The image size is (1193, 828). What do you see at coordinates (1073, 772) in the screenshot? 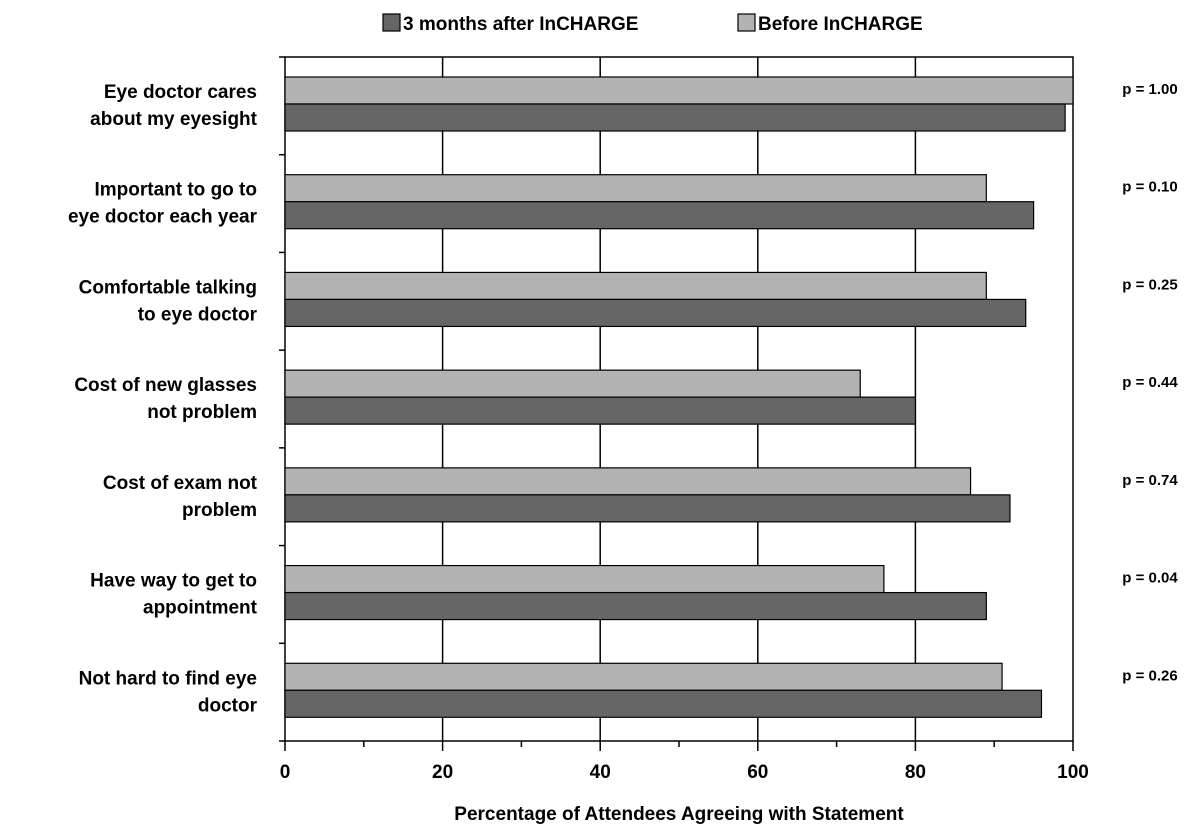
I see `x-tick-label-100: 100` at bounding box center [1073, 772].